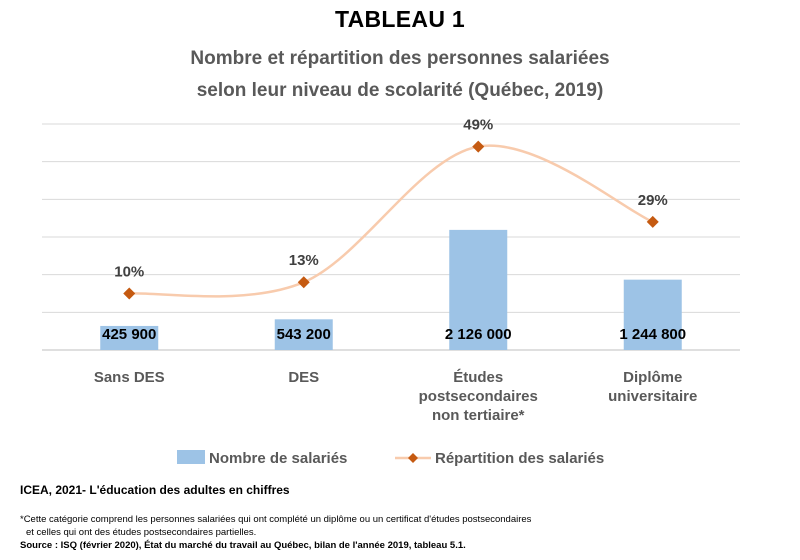 This screenshot has height=560, width=800. Describe the element at coordinates (478, 377) in the screenshot. I see `category-label-line: Études` at that location.